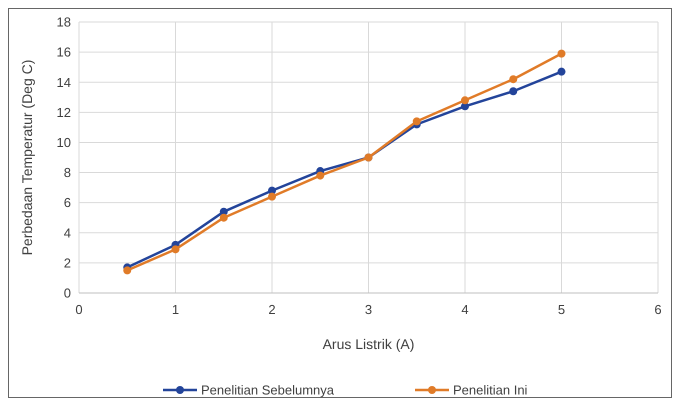  What do you see at coordinates (67, 262) in the screenshot?
I see `y-tick-label: 2` at bounding box center [67, 262].